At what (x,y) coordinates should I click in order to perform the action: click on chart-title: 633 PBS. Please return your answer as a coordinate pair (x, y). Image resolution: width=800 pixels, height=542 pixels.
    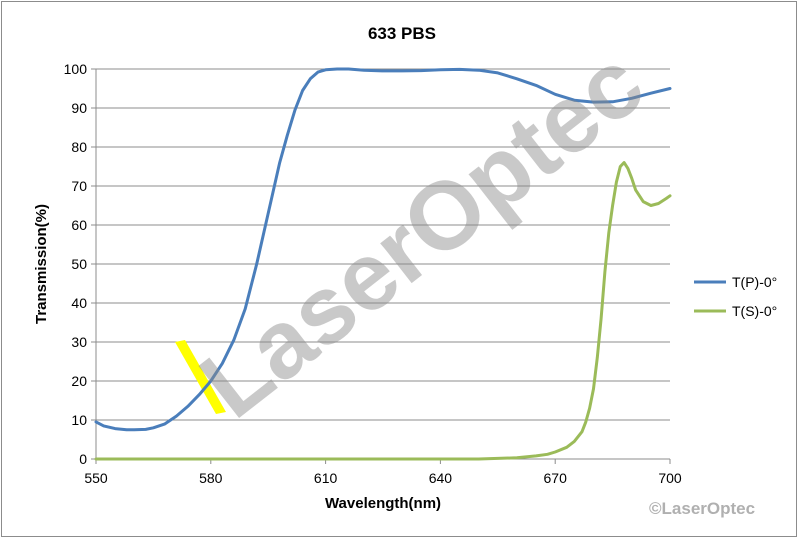
    Looking at the image, I should click on (402, 33).